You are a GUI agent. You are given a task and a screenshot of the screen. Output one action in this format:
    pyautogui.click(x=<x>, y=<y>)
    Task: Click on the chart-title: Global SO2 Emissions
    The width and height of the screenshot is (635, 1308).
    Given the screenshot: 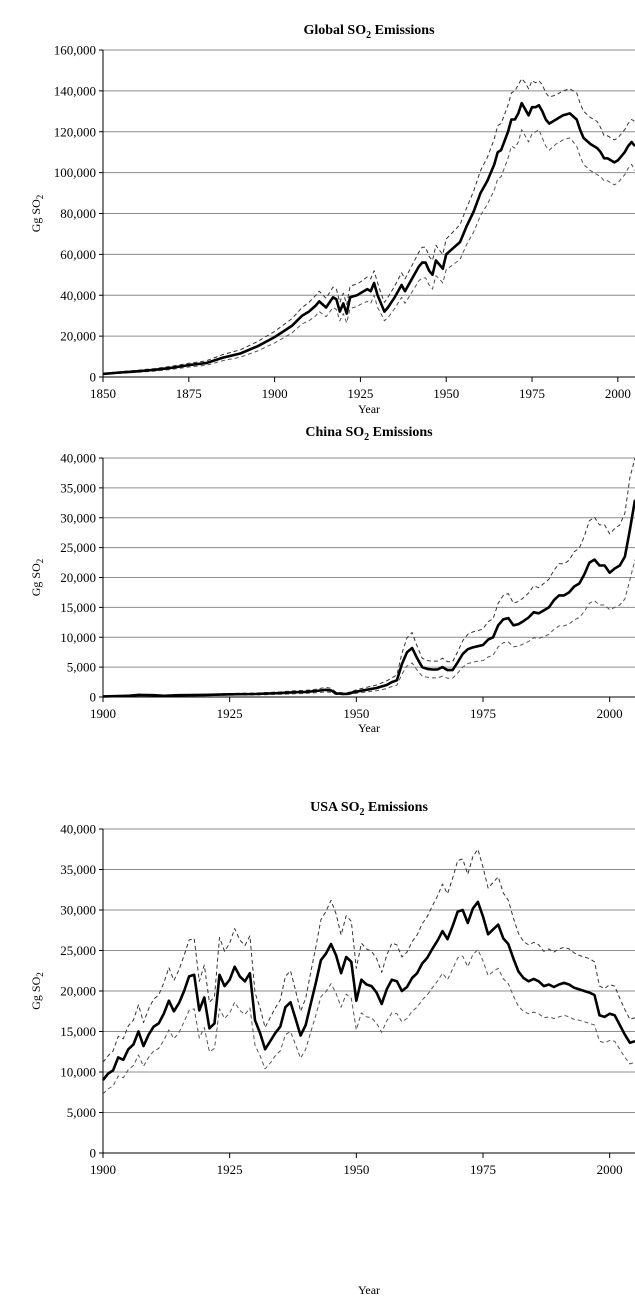 What is the action you would take?
    pyautogui.click(x=369, y=32)
    